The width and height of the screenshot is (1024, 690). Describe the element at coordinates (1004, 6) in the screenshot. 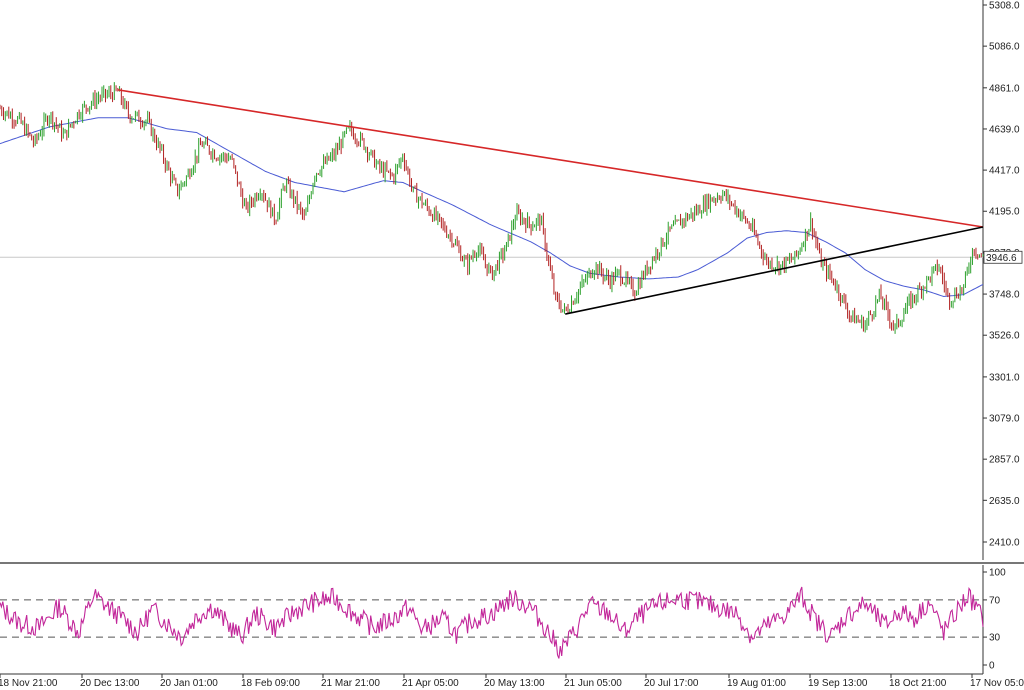

I see `price-y-tick-label: 5308.0` at that location.